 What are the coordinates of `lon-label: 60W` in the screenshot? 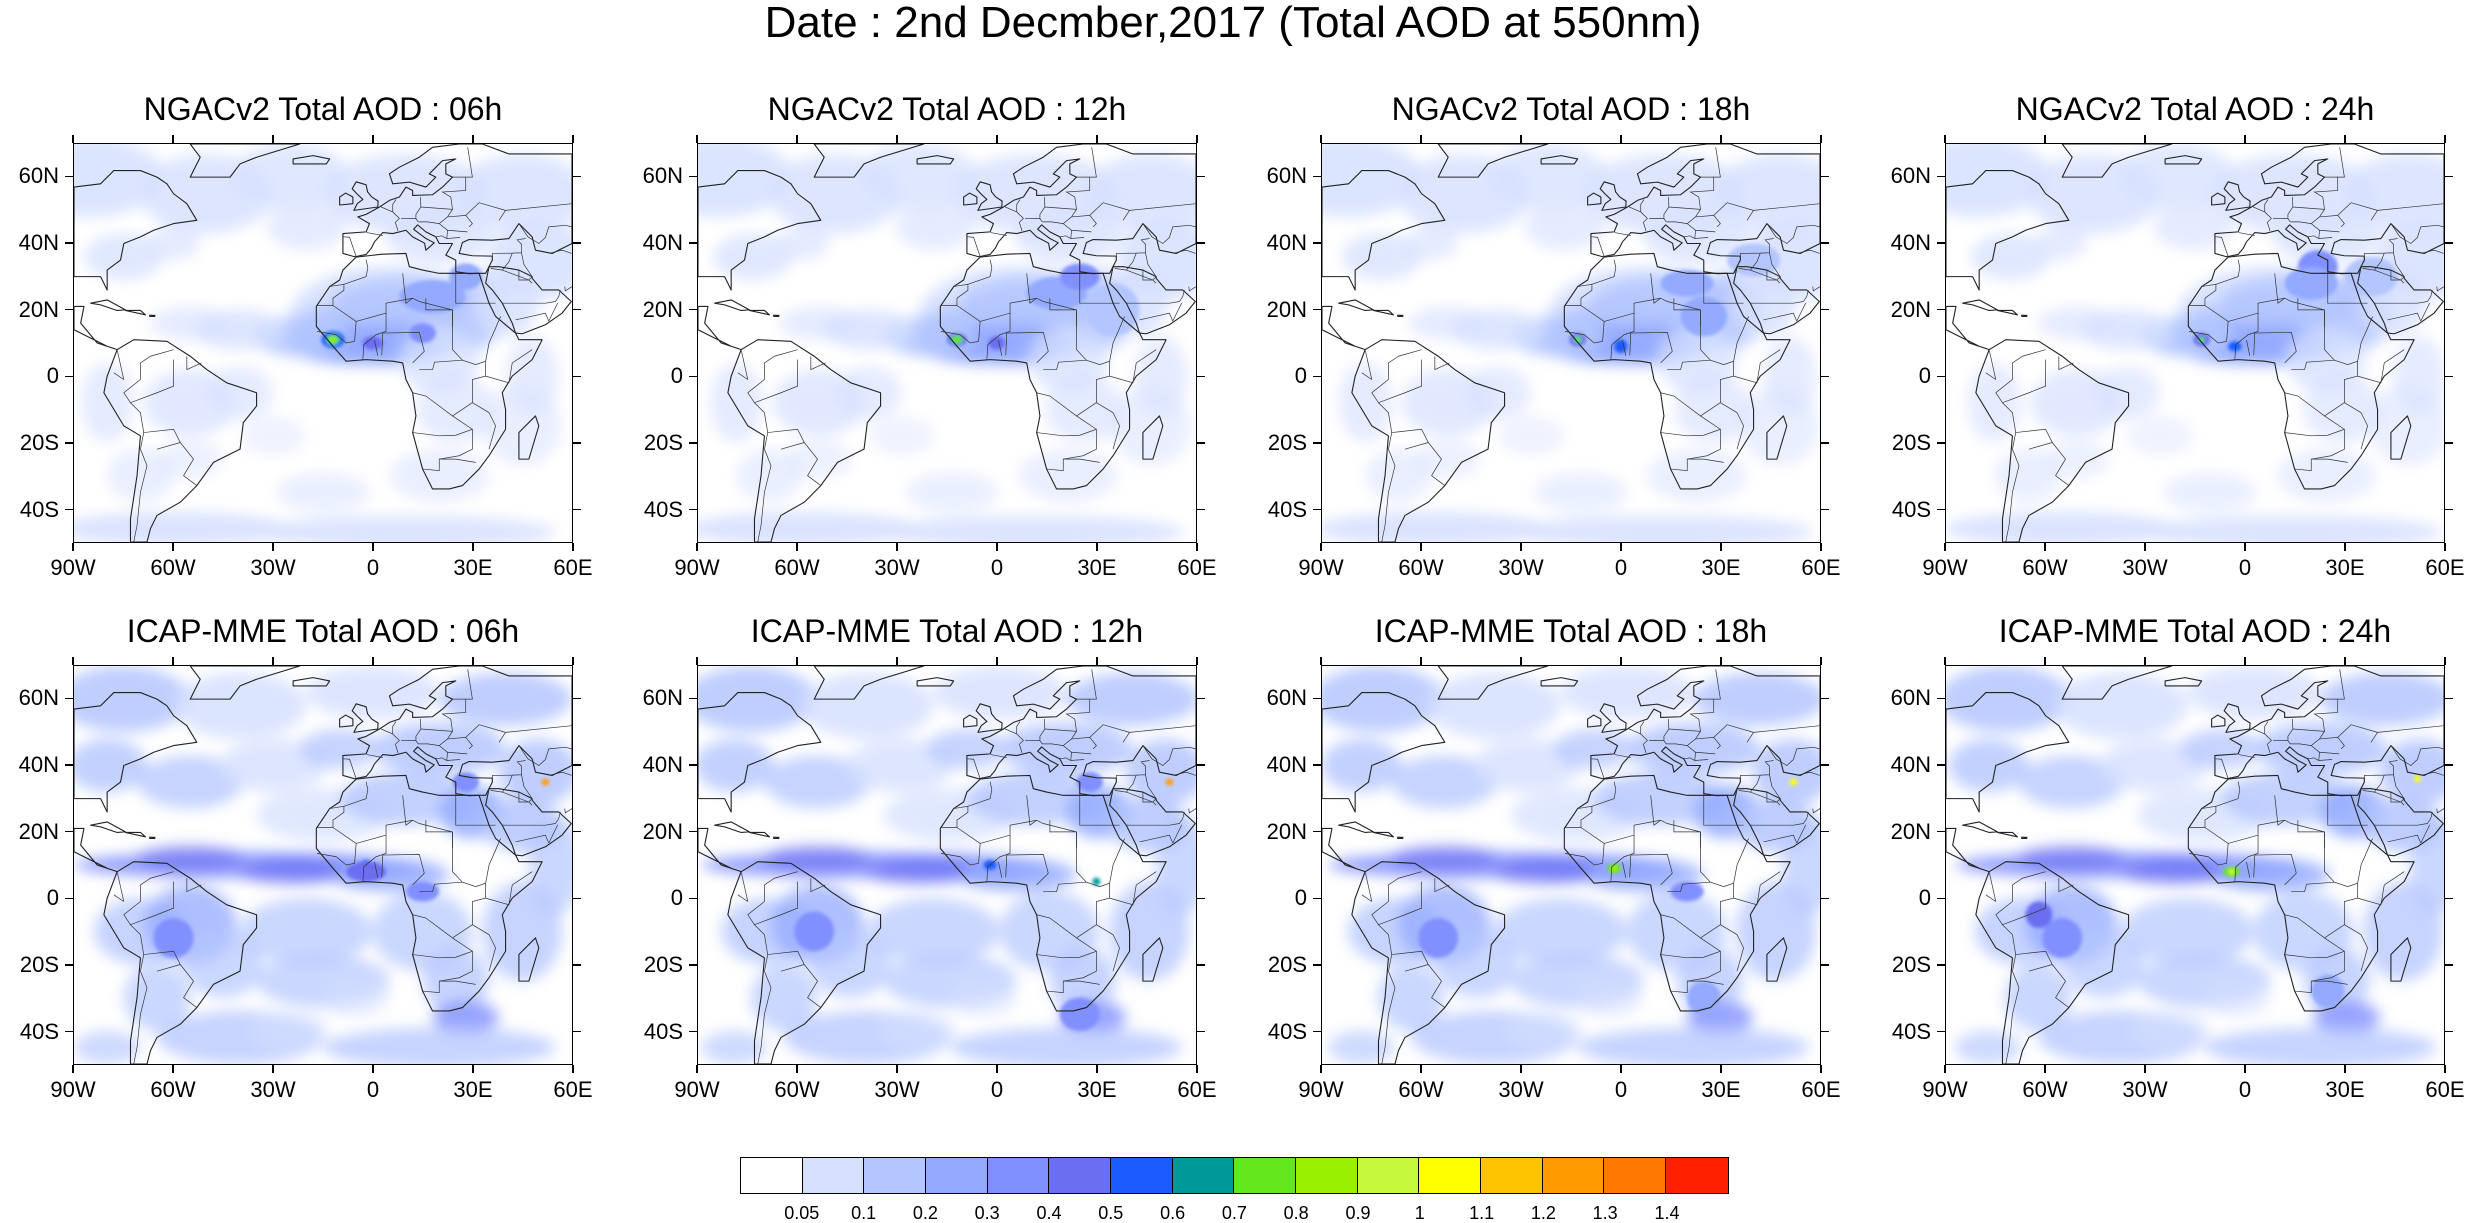 It's located at (1421, 1089).